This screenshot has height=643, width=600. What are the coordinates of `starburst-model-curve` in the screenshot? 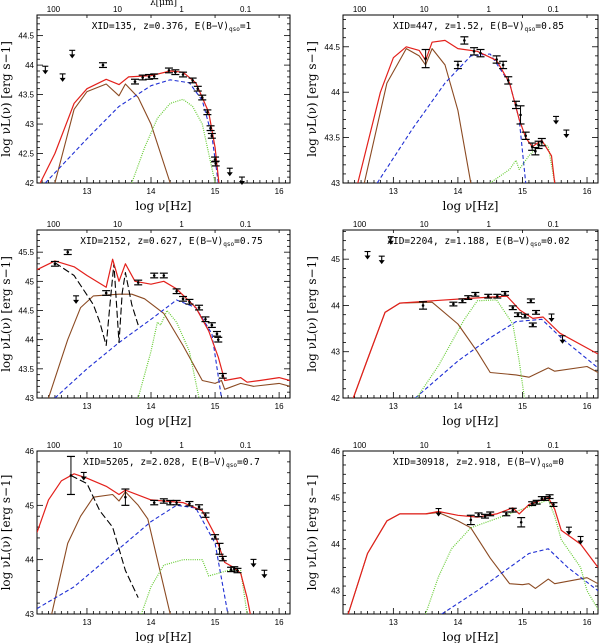 It's located at (104, 536).